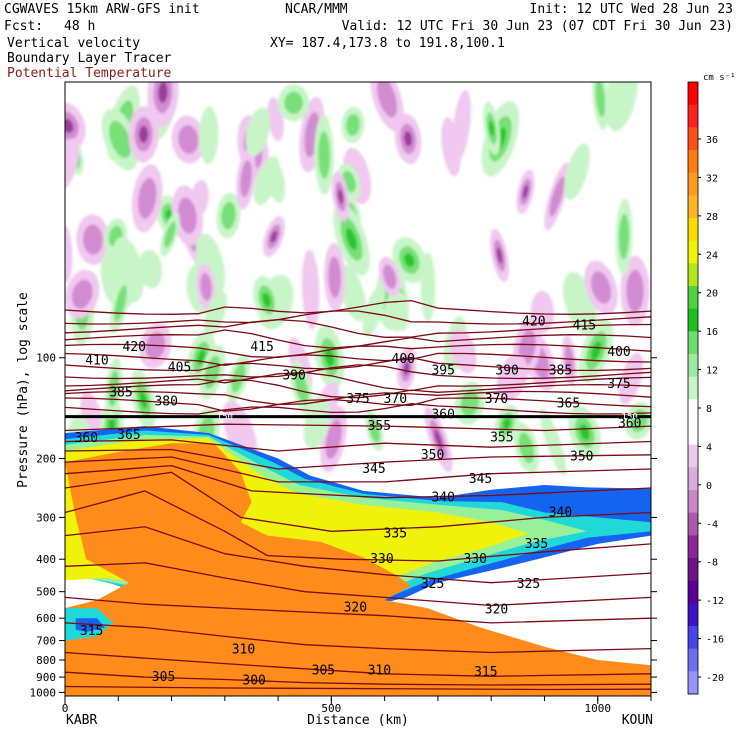  I want to click on colorbar-tick-label: 24, so click(712, 255).